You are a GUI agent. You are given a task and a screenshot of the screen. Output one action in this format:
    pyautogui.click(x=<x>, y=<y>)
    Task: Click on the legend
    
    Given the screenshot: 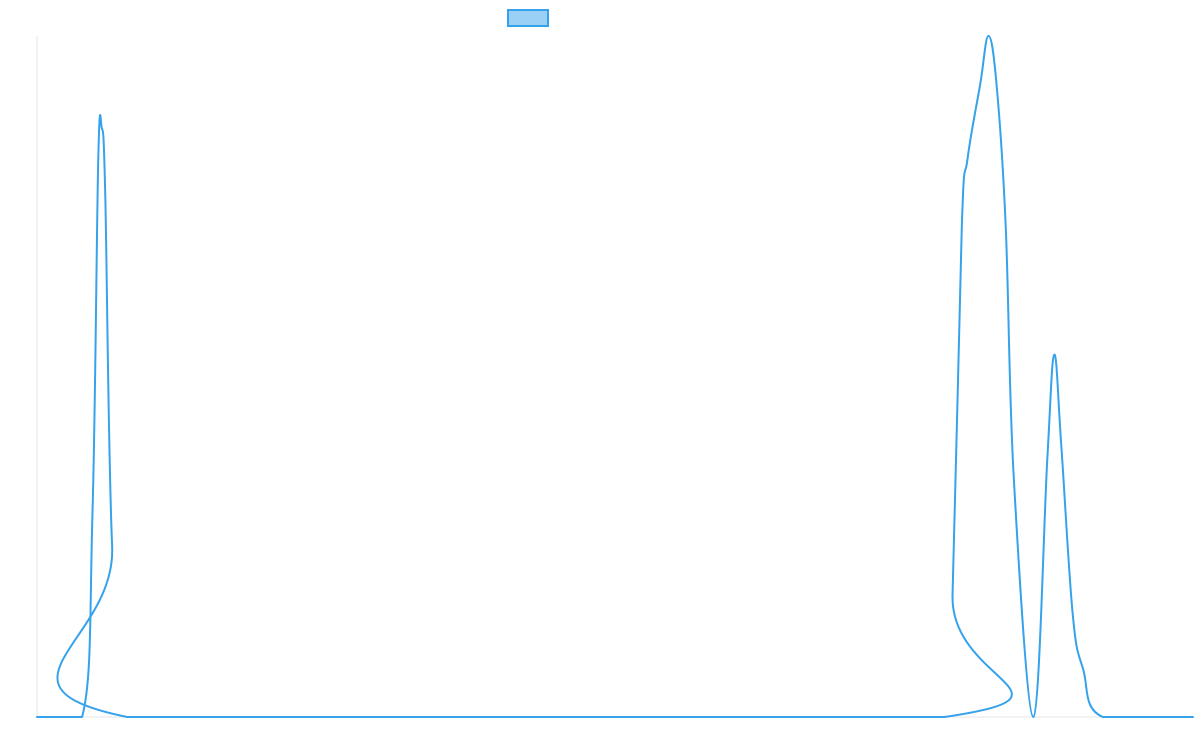 What is the action you would take?
    pyautogui.click(x=528, y=18)
    